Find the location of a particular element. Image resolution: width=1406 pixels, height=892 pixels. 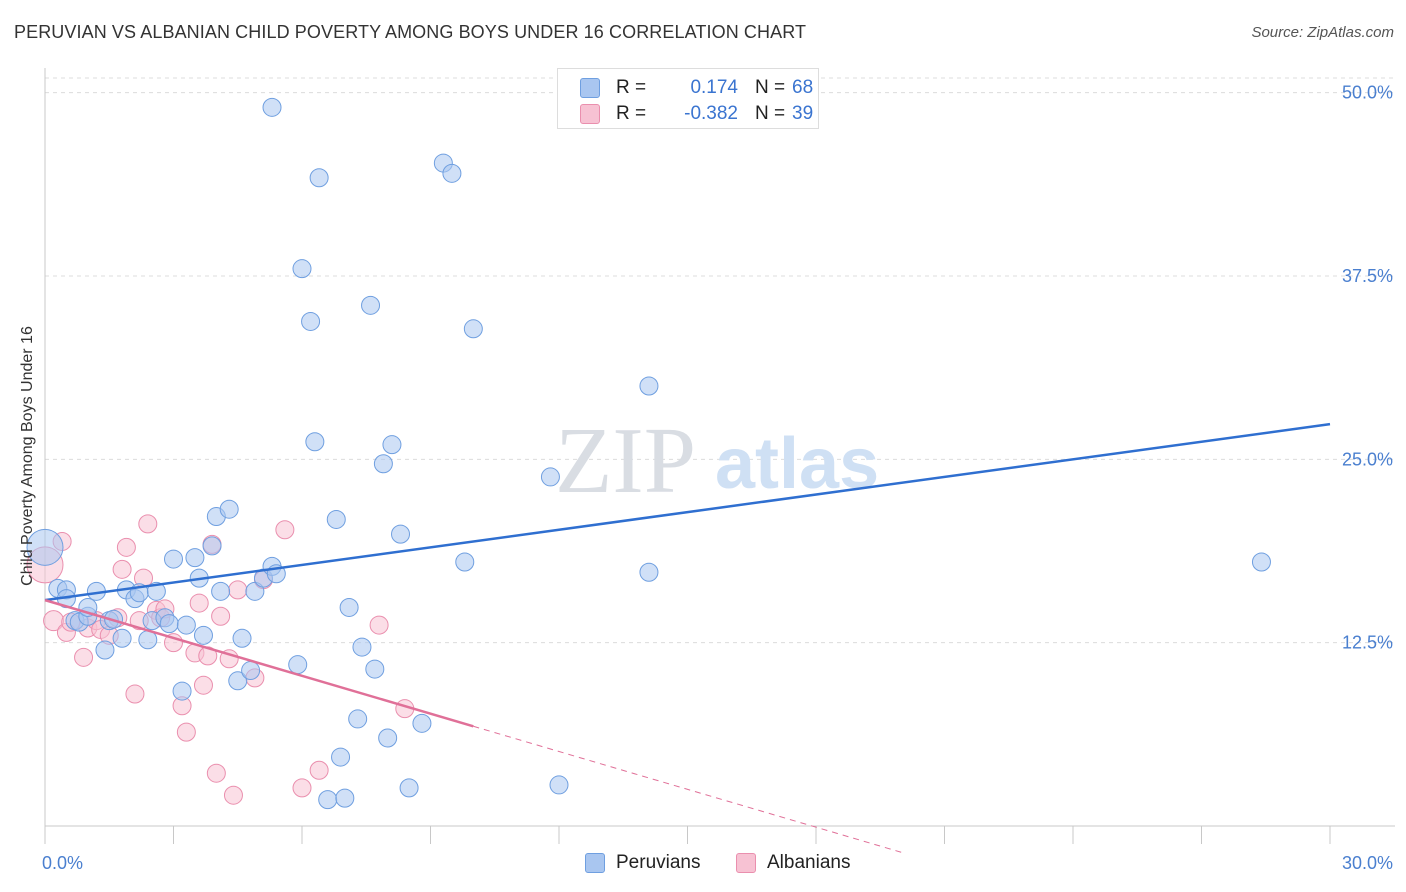

legend-label-albanians: Albanians is located at coordinates (809, 862).